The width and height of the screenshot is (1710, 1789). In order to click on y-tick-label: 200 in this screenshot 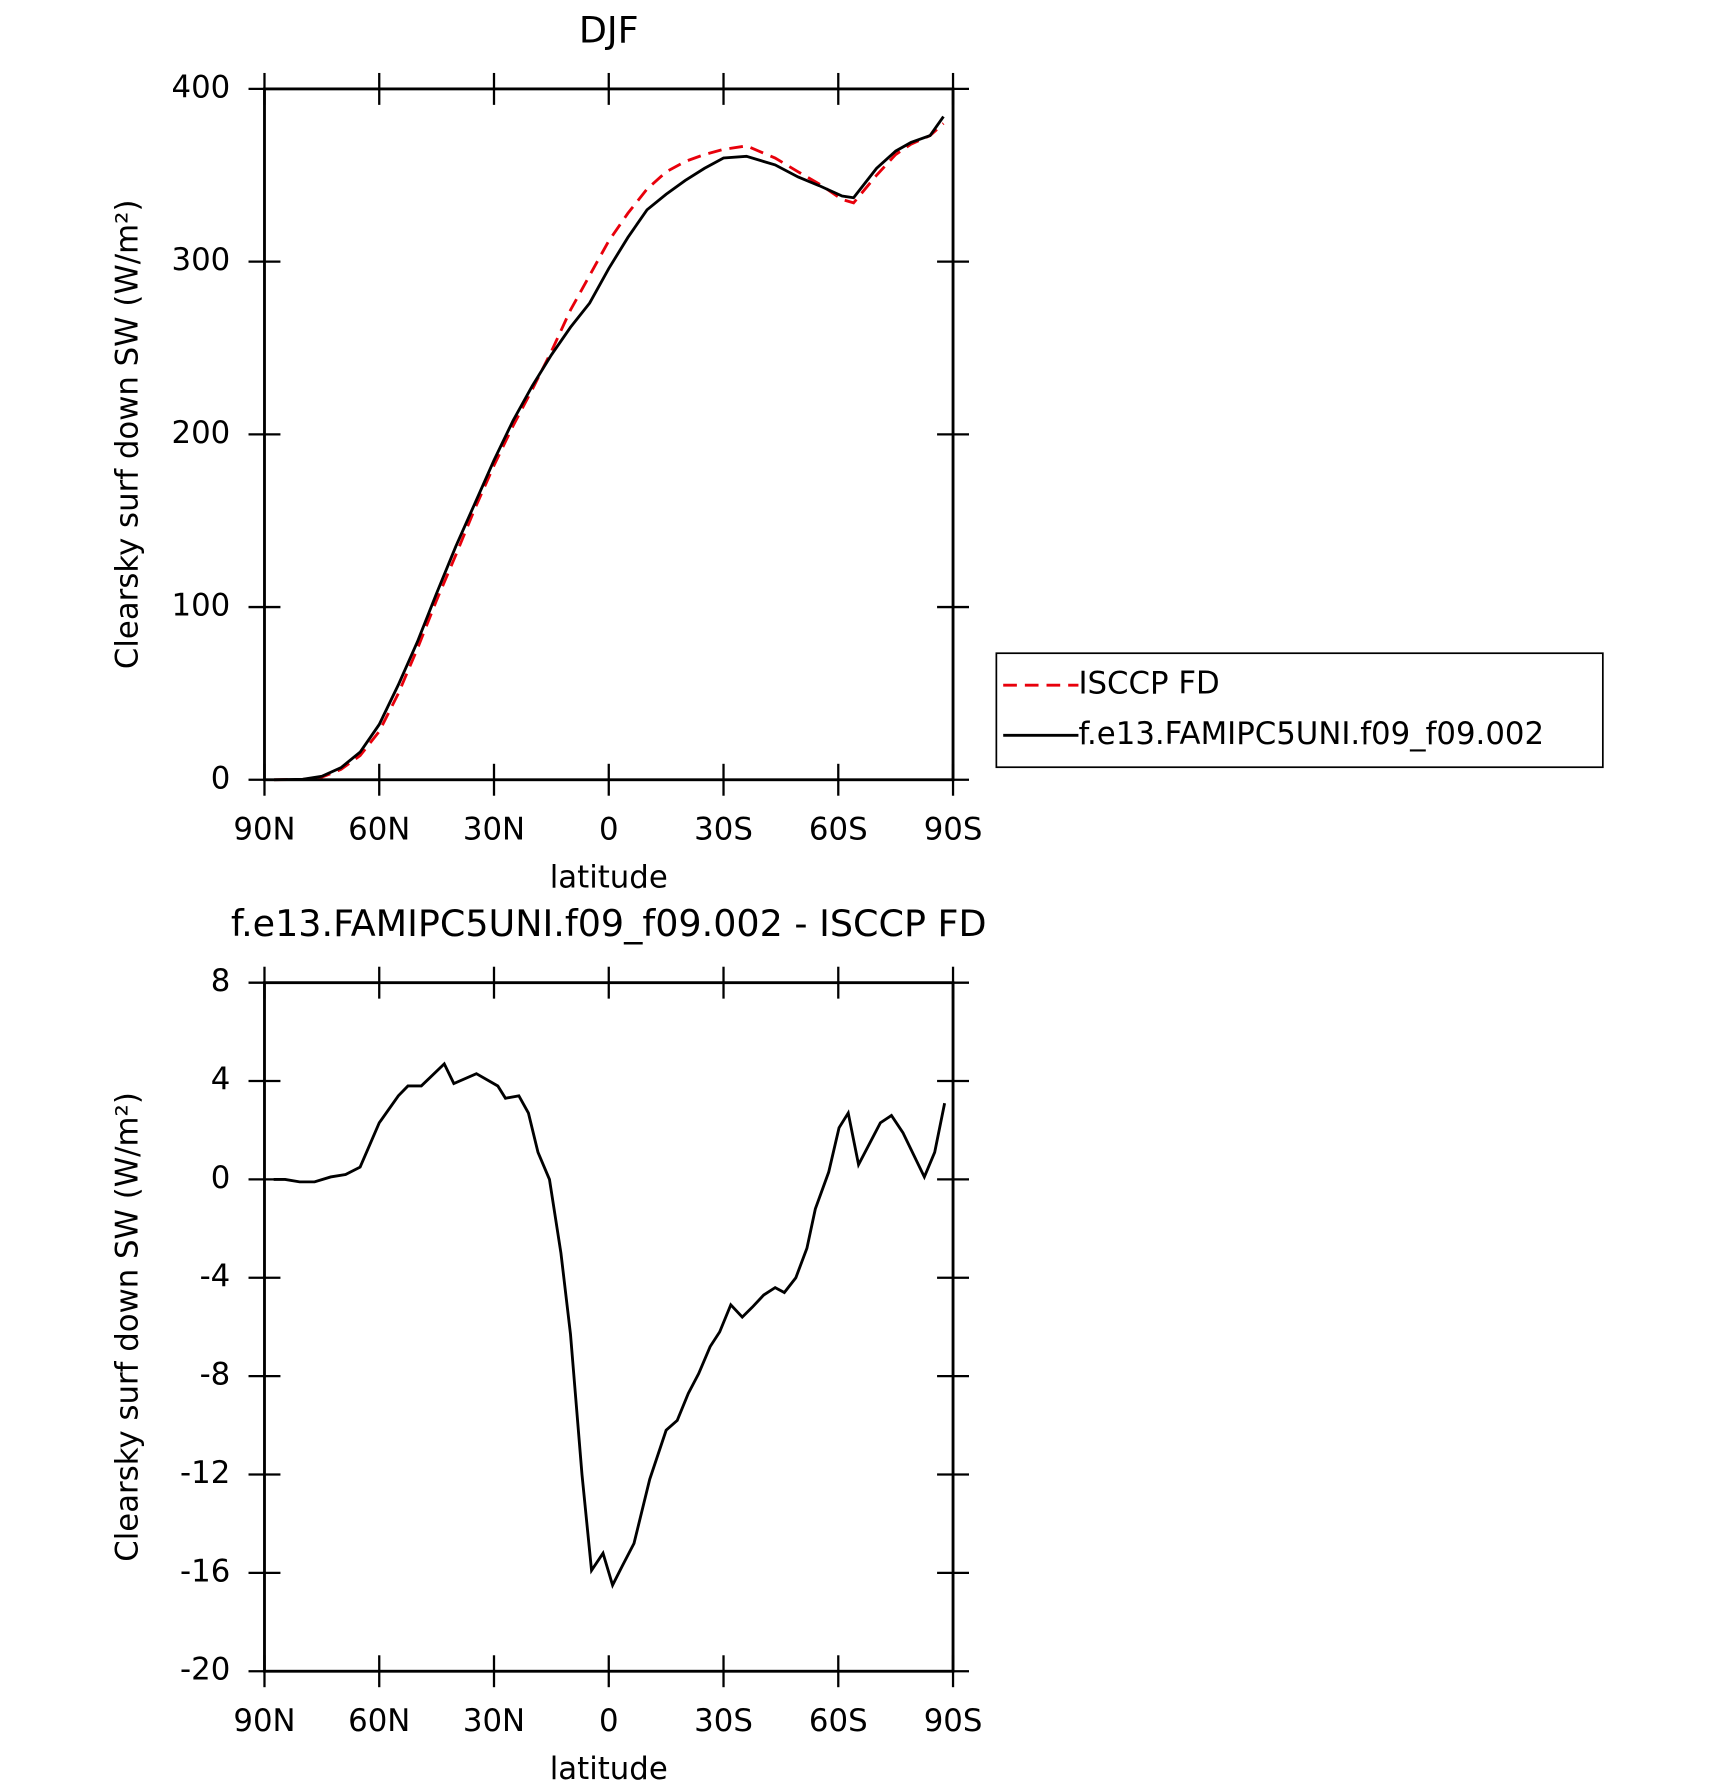, I will do `click(201, 433)`.